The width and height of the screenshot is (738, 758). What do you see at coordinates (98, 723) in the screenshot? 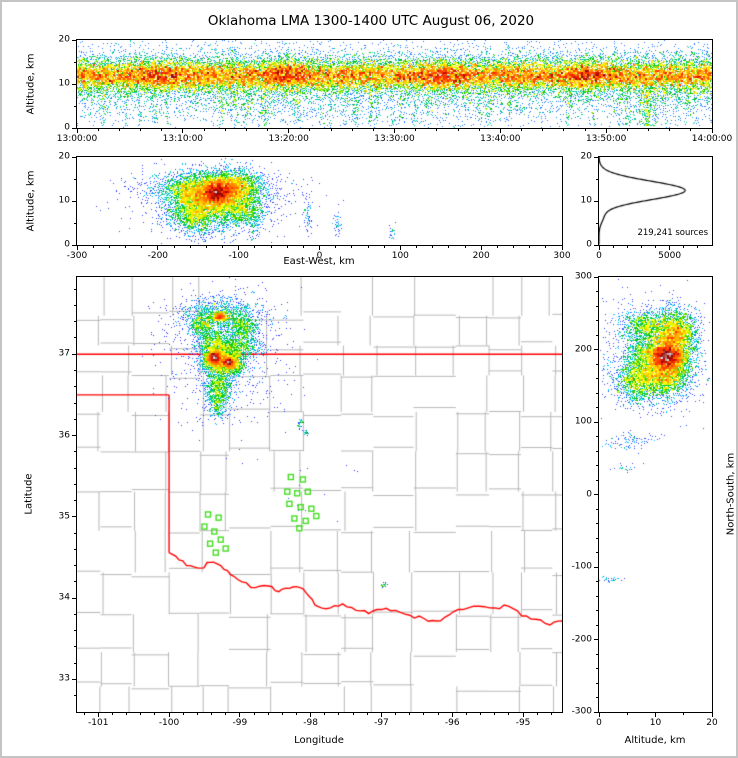
I see `tick-label: -101` at bounding box center [98, 723].